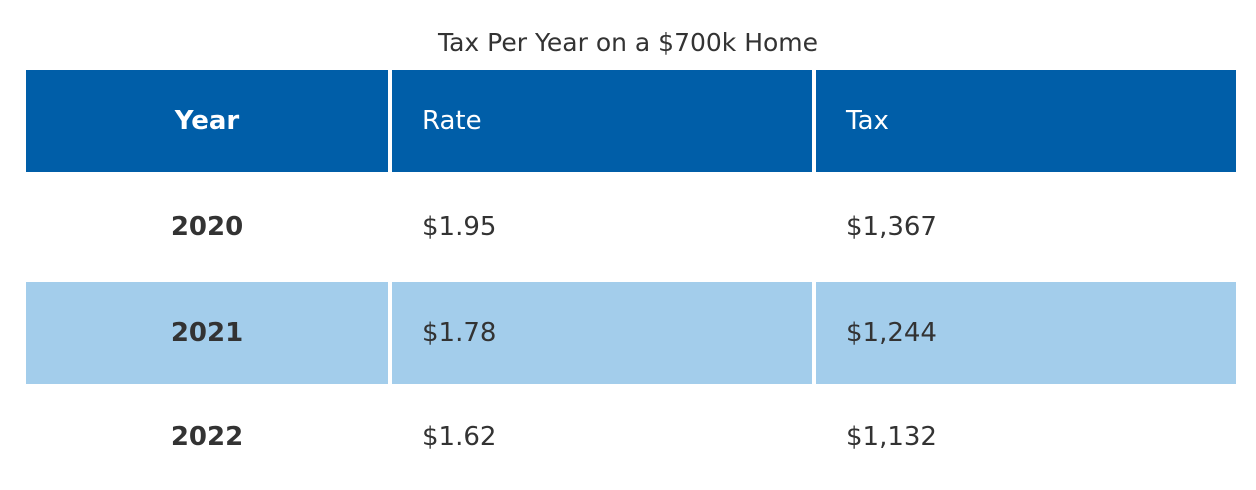  Describe the element at coordinates (602, 333) in the screenshot. I see `data-cell: $1.78` at that location.